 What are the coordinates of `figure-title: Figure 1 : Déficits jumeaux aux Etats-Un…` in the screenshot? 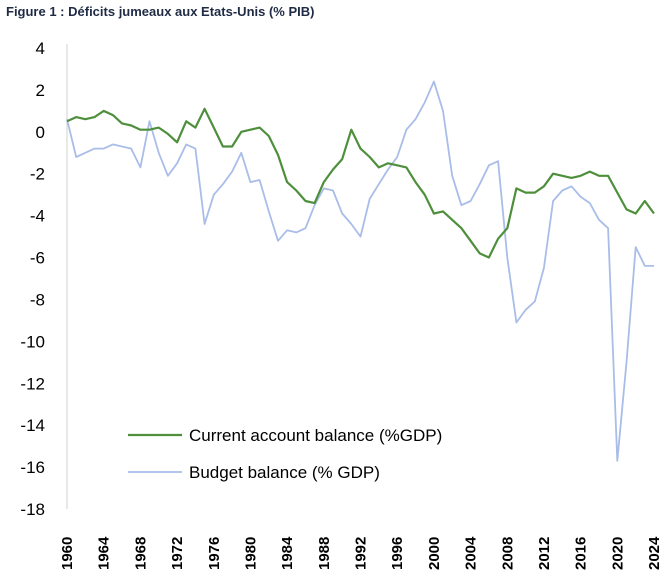 It's located at (160, 11).